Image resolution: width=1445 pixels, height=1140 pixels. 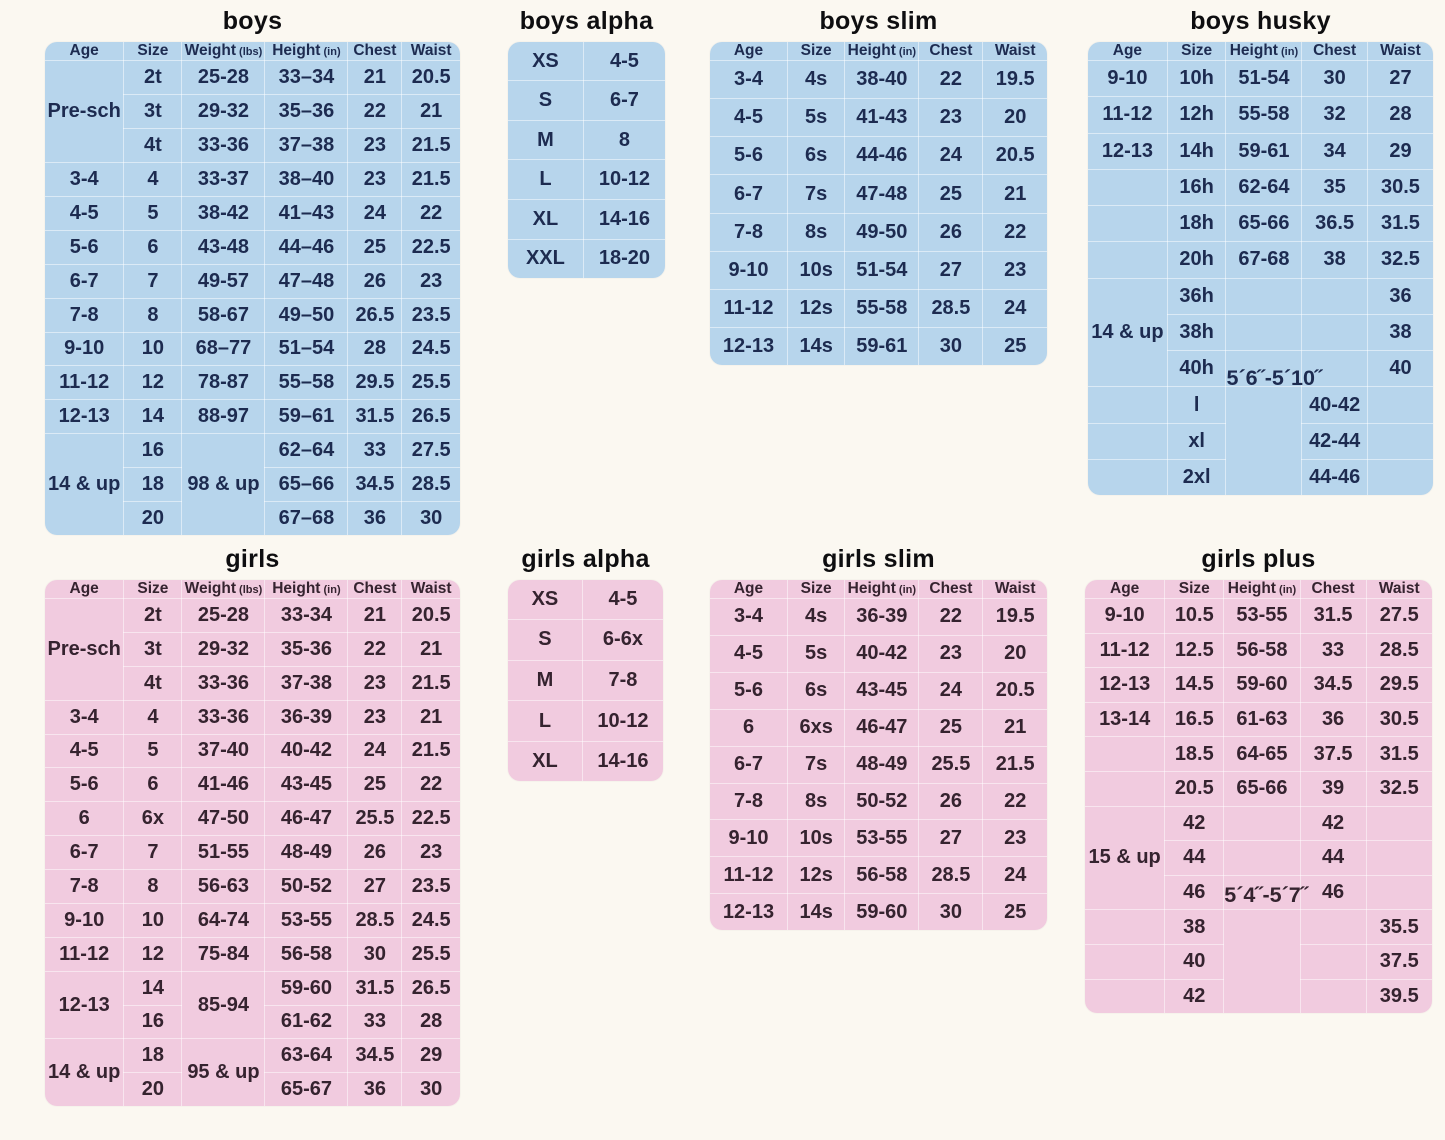 I want to click on table-cell: 6-7, so click(x=623, y=100).